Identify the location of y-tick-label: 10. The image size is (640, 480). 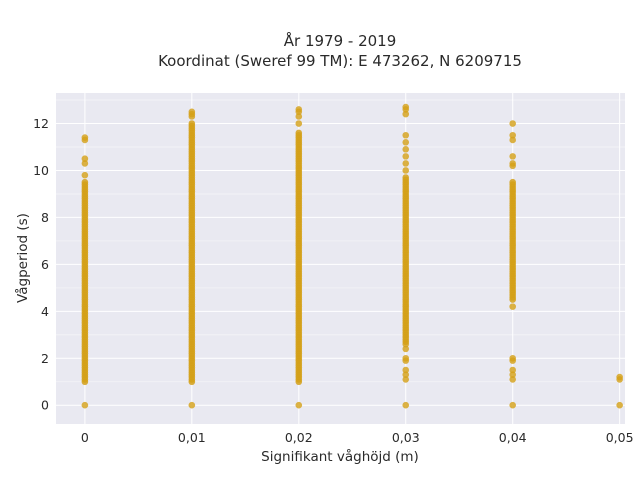
(41, 170).